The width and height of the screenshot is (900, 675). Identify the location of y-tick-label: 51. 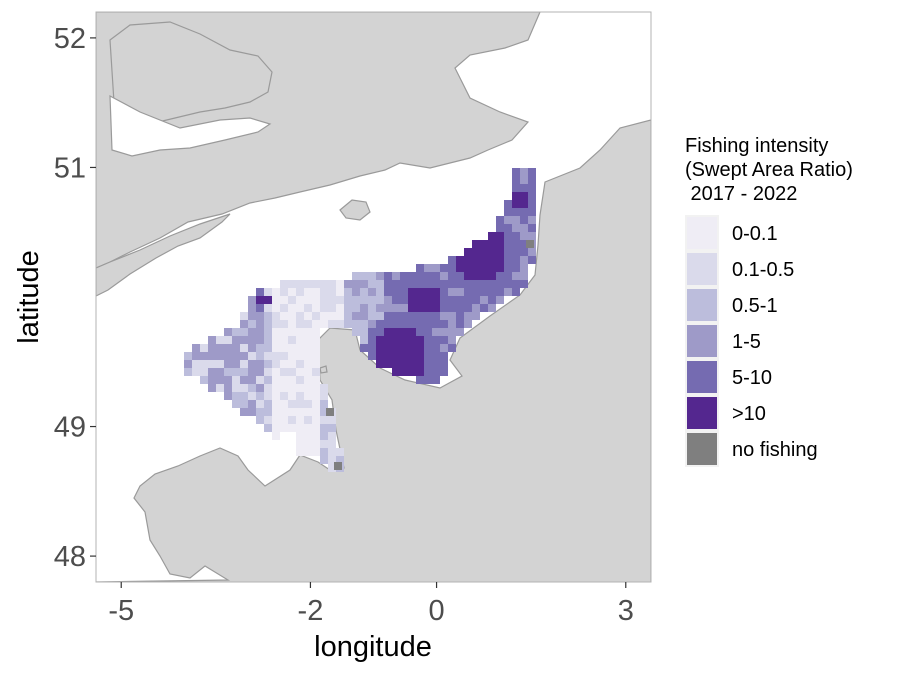
(70, 168).